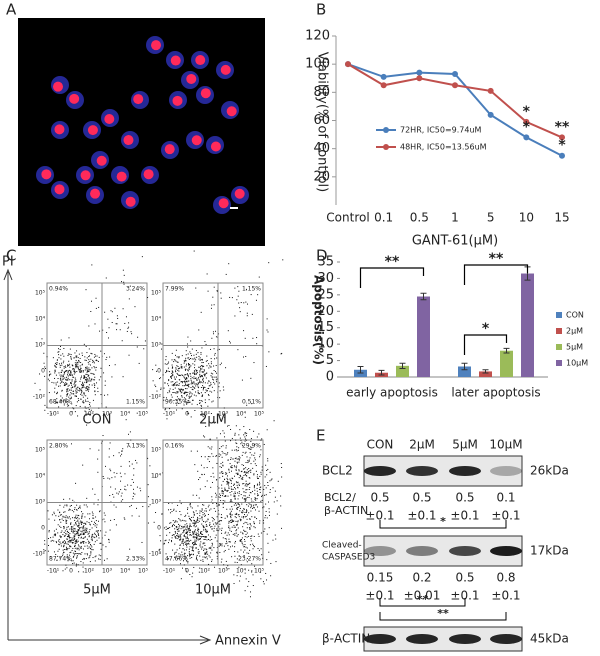 The height and width of the screenshot is (656, 600). What do you see at coordinates (360, 369) in the screenshot?
I see `error-bar` at bounding box center [360, 369].